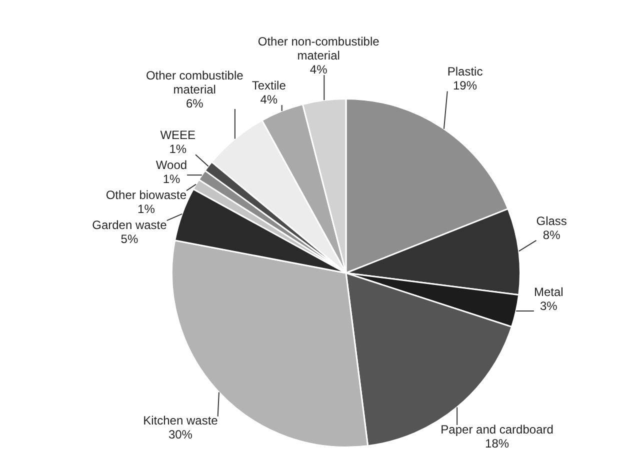  What do you see at coordinates (195, 82) in the screenshot?
I see `slice-label: Other combustible material` at bounding box center [195, 82].